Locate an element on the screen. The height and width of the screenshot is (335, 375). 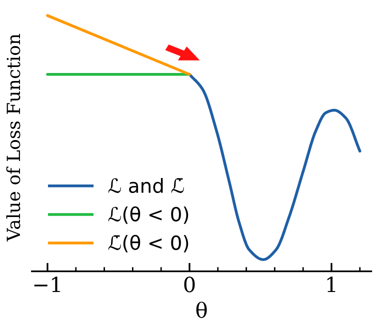
x-tick-label: −1 is located at coordinates (47, 284).